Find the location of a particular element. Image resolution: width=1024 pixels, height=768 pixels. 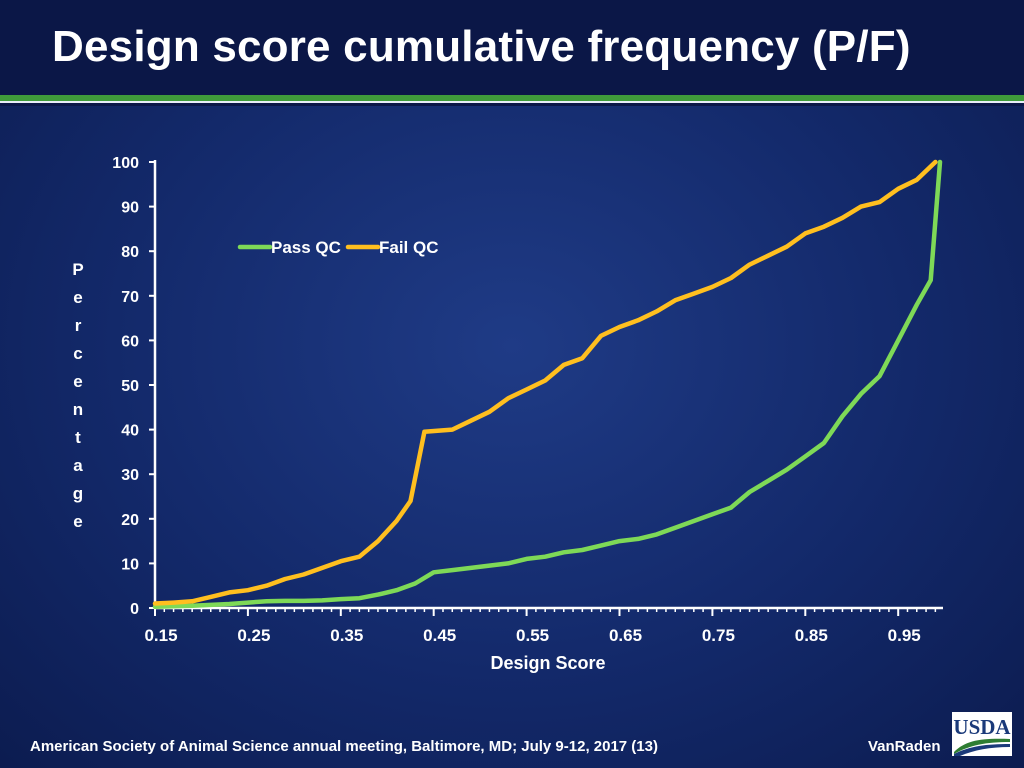

chart-legend: Pass QC Fail QC is located at coordinates (338, 247).